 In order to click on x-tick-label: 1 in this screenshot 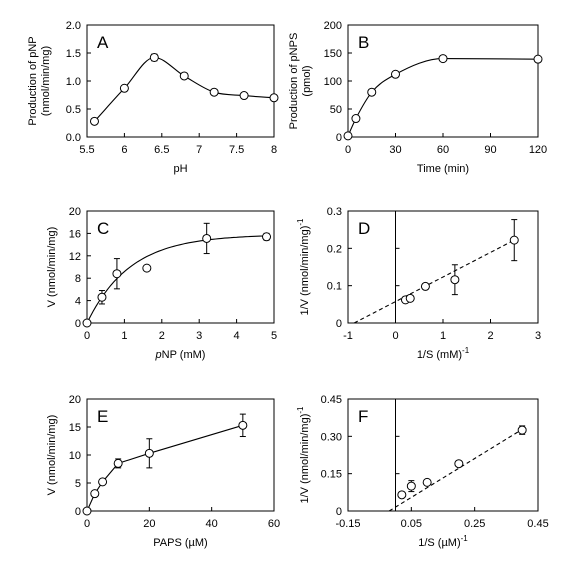, I will do `click(124, 336)`.